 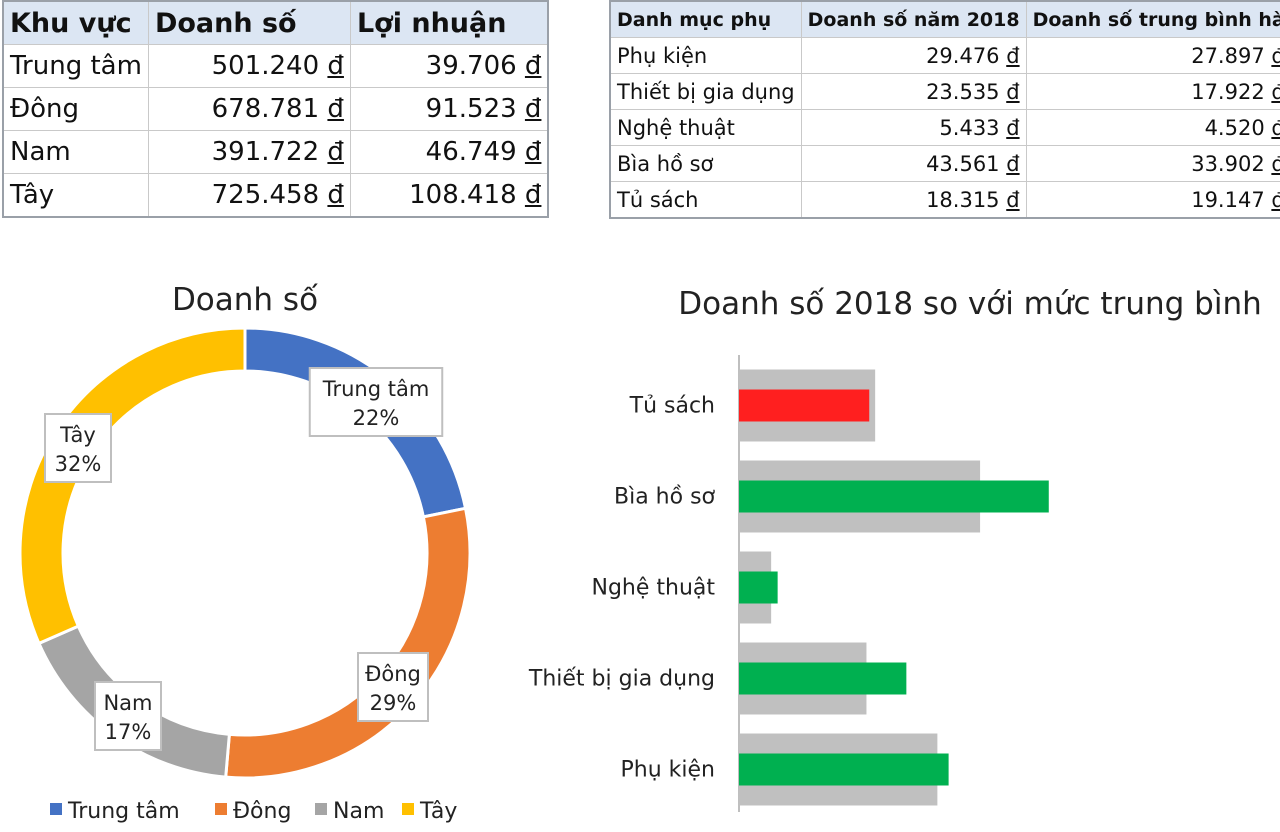 What do you see at coordinates (393, 674) in the screenshot?
I see `data-label-category: Đông` at bounding box center [393, 674].